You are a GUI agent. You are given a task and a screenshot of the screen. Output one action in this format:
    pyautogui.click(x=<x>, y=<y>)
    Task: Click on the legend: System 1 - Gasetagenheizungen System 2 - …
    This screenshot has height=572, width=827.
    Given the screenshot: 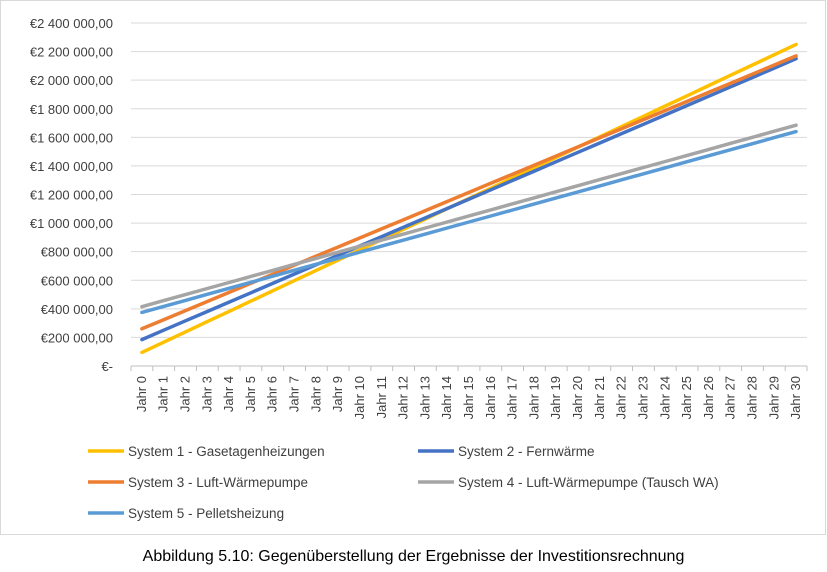 What is the action you would take?
    pyautogui.click(x=403, y=482)
    